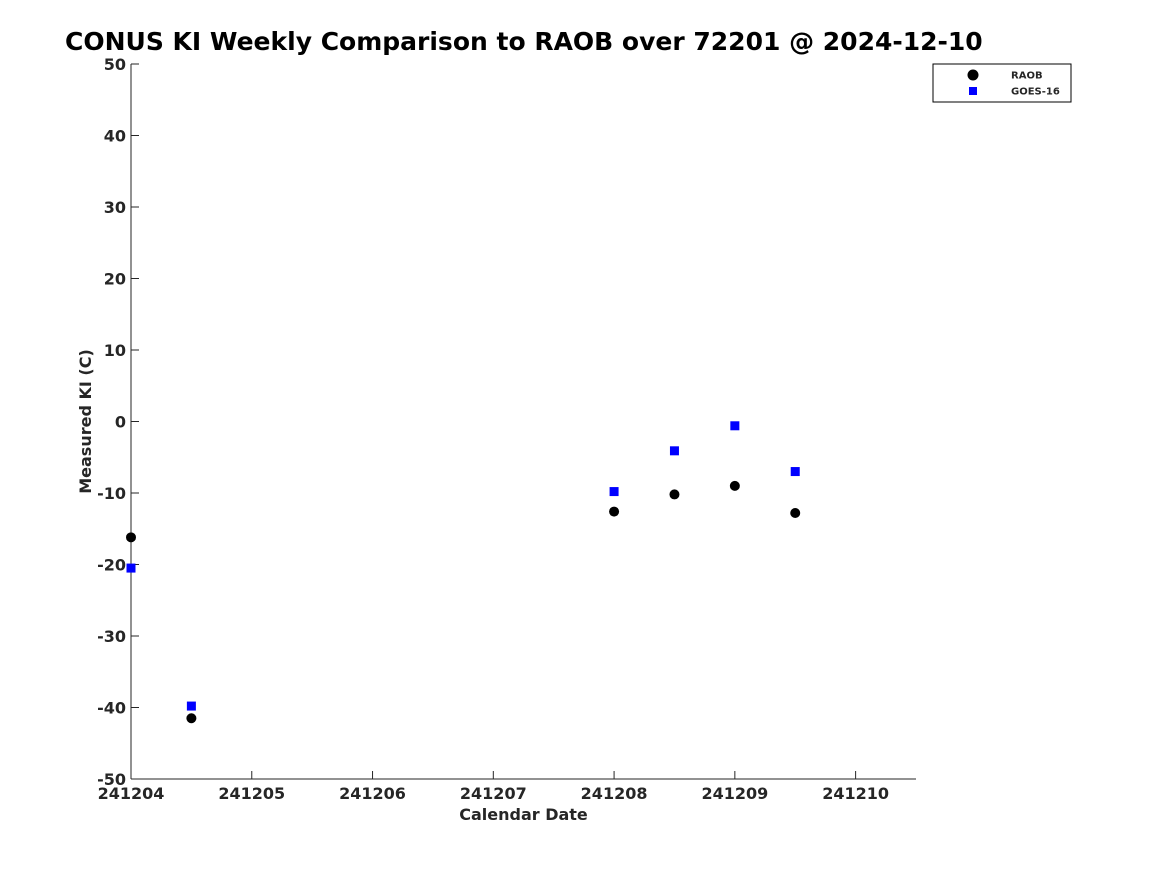 The width and height of the screenshot is (1167, 875). Describe the element at coordinates (120, 422) in the screenshot. I see `y-tick-label: 0` at that location.